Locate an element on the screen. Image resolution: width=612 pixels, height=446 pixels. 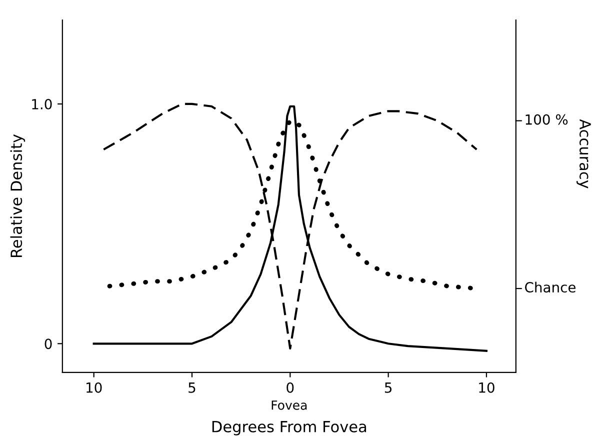
x-tick-label: 0 is located at coordinates (290, 387).